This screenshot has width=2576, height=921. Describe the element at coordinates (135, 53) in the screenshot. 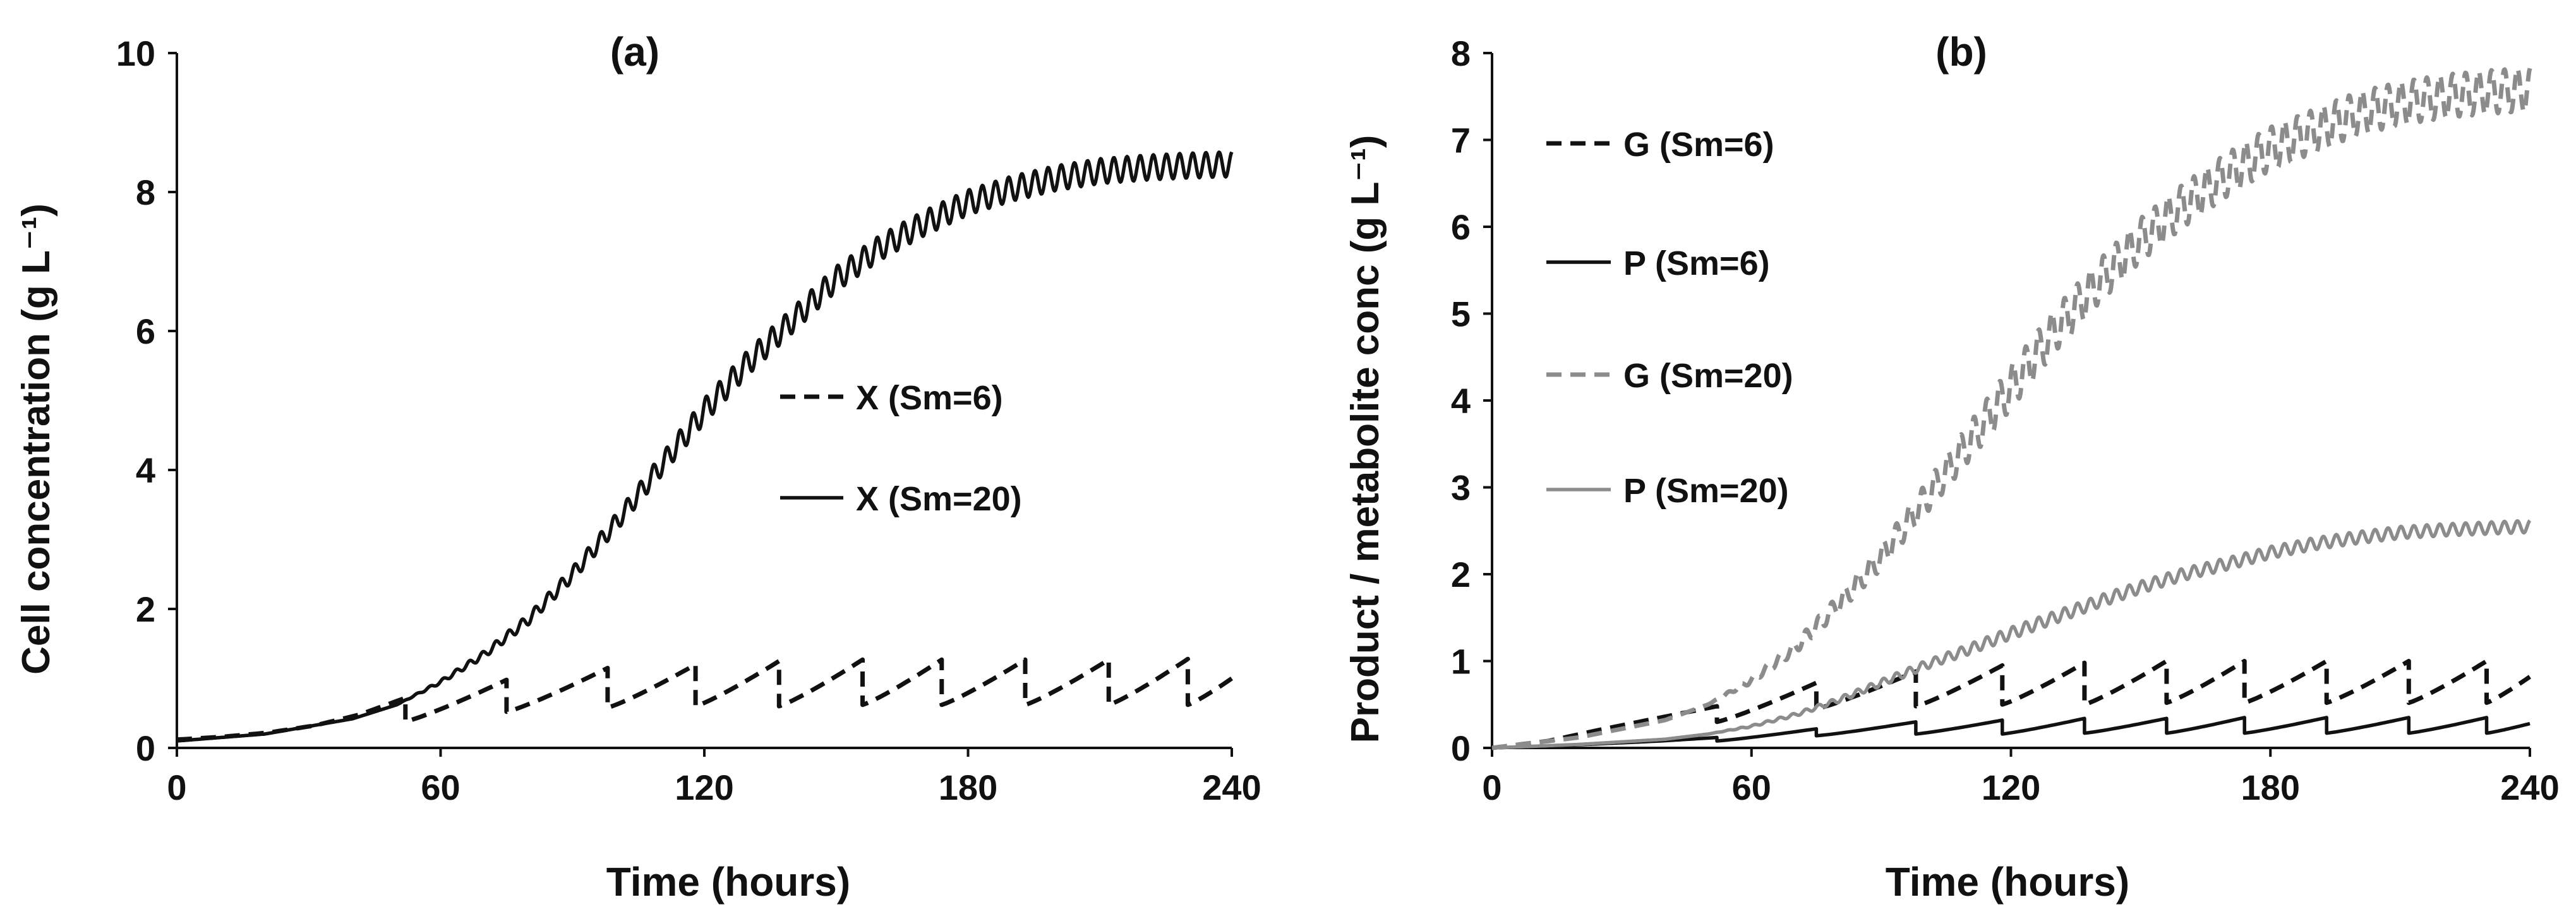

I see `y-tick-label-a: 10` at that location.